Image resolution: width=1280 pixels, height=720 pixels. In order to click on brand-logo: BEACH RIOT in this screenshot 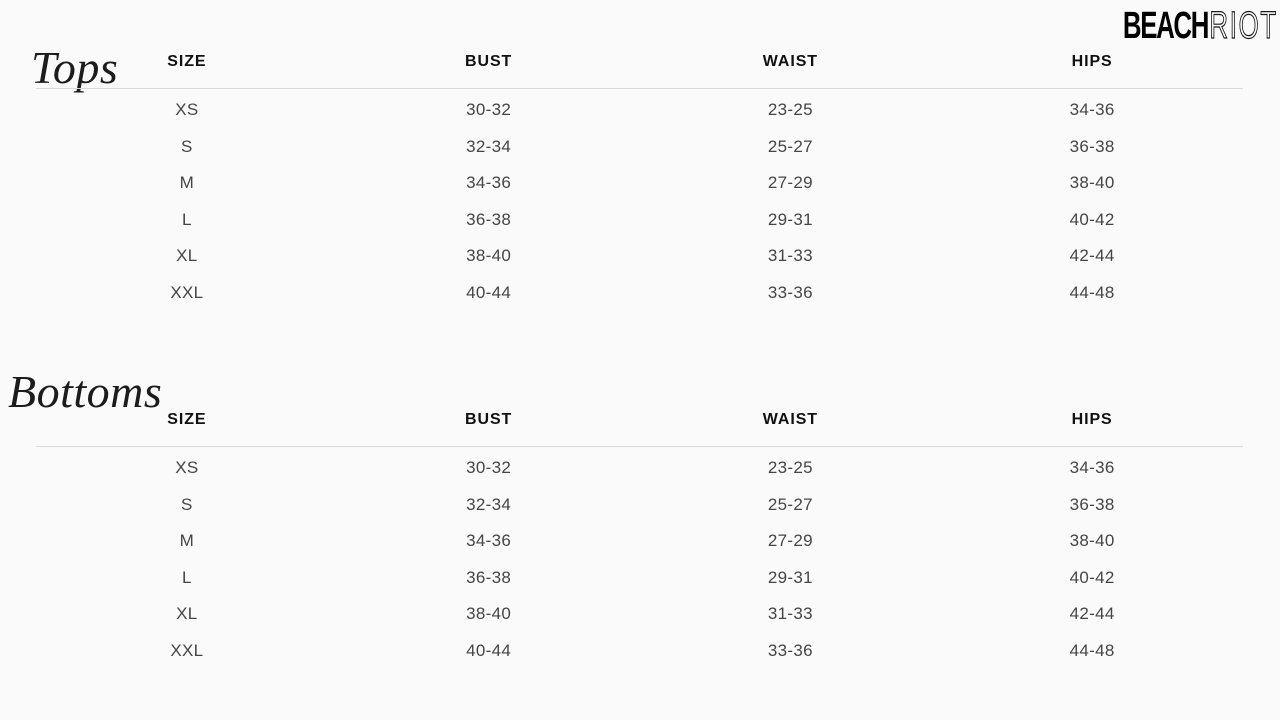, I will do `click(1200, 26)`.